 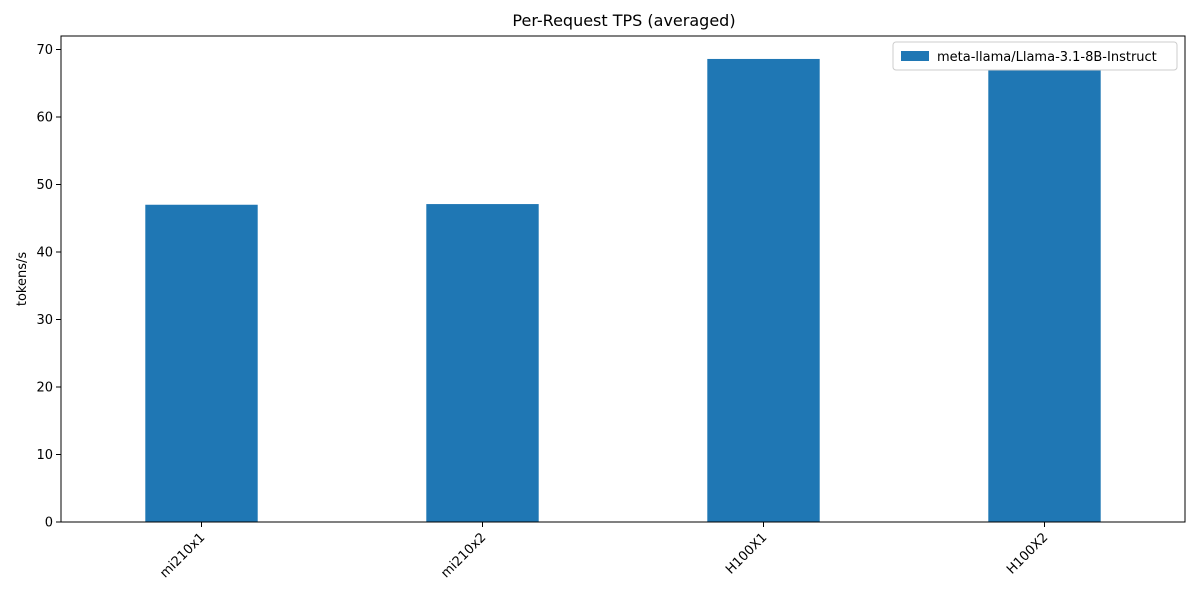 I want to click on legend-box, so click(x=1035, y=56).